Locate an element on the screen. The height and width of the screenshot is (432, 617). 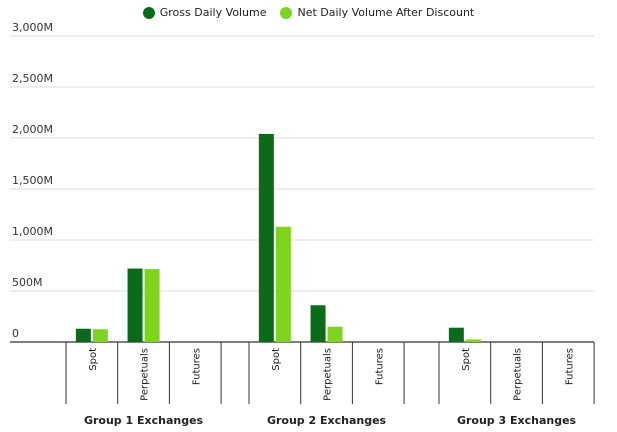
group-label-1: Group 1 Exchanges is located at coordinates (144, 420).